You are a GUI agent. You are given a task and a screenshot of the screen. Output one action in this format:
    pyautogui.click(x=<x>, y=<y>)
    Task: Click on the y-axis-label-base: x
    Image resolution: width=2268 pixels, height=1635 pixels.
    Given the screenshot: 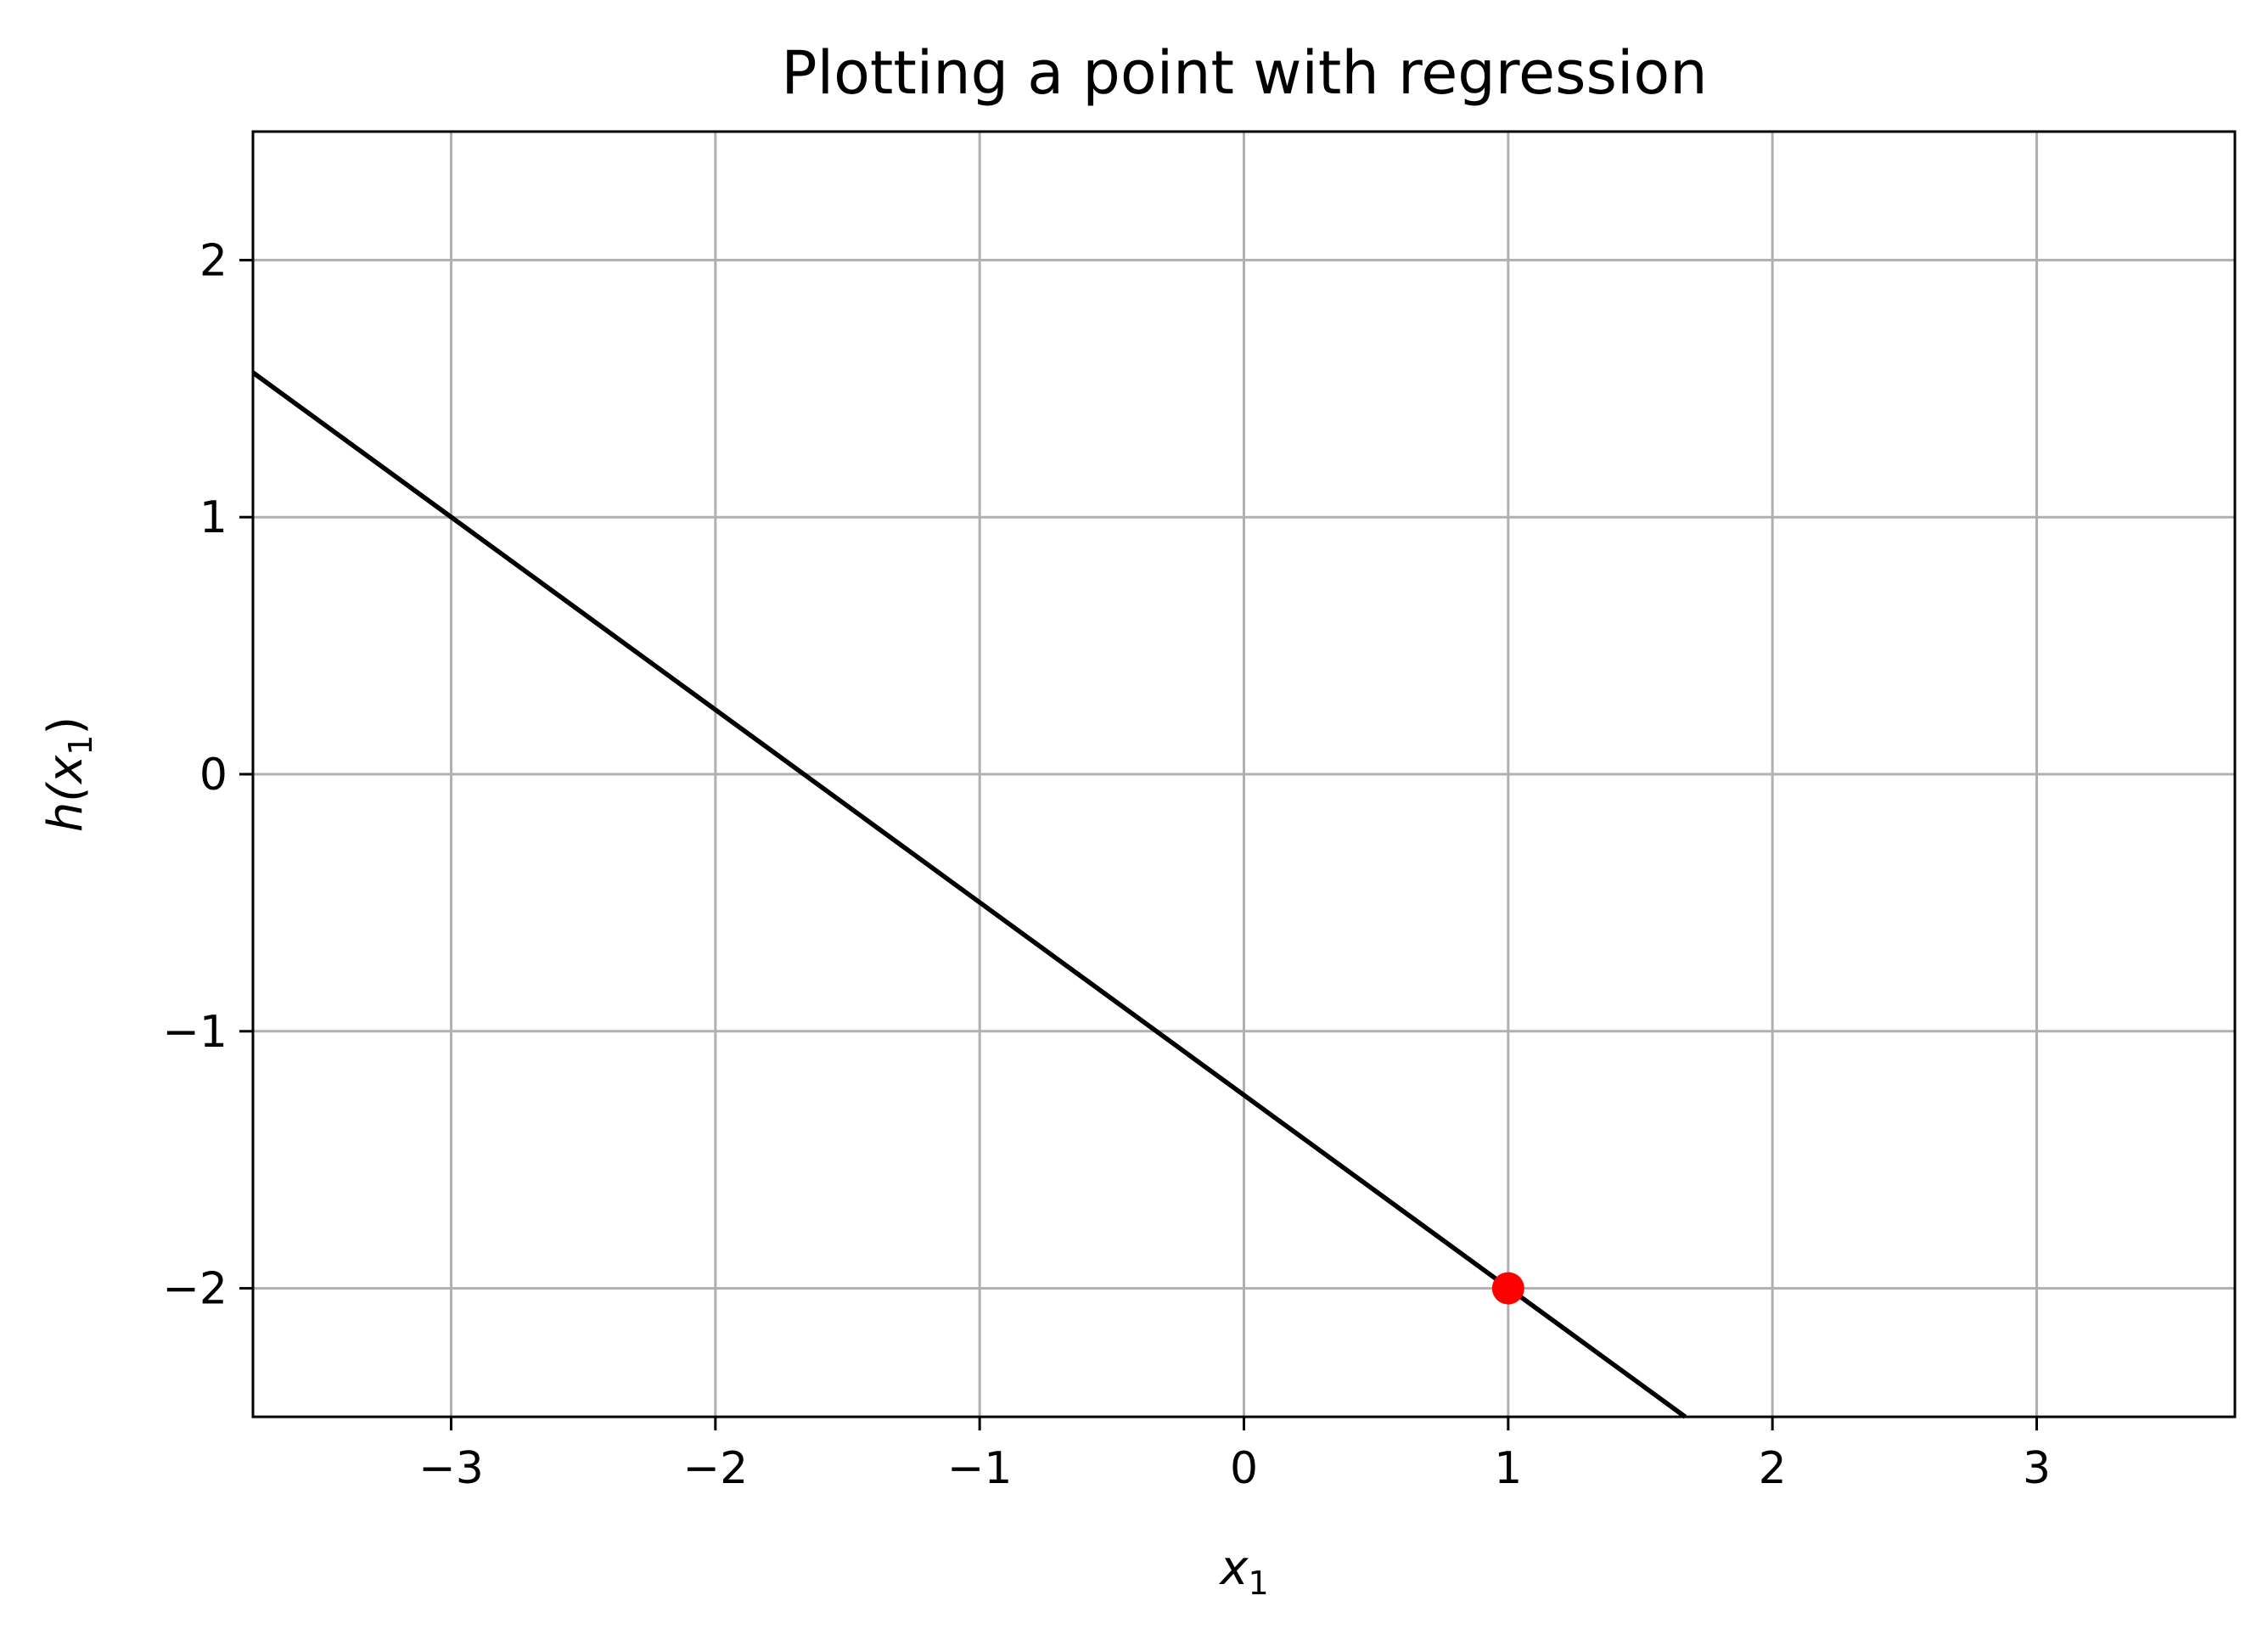 What is the action you would take?
    pyautogui.click(x=65, y=770)
    